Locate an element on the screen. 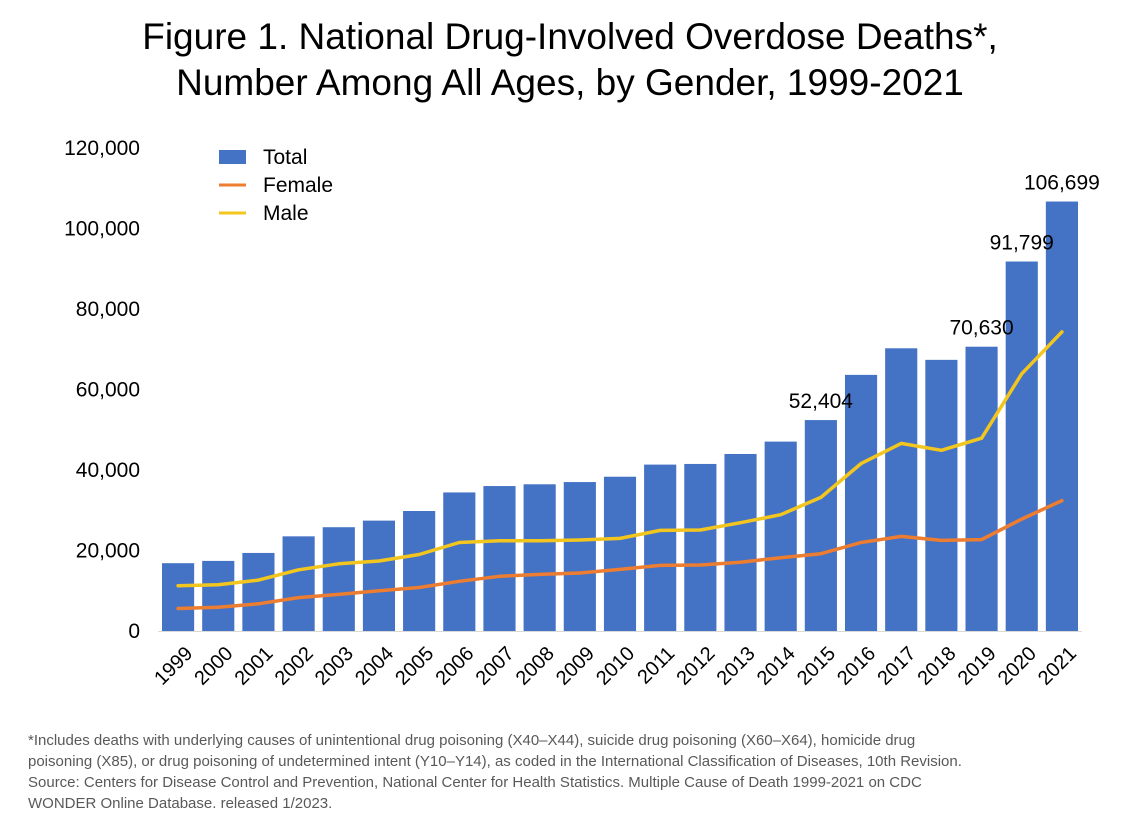  point-male-2008 is located at coordinates (540, 541).